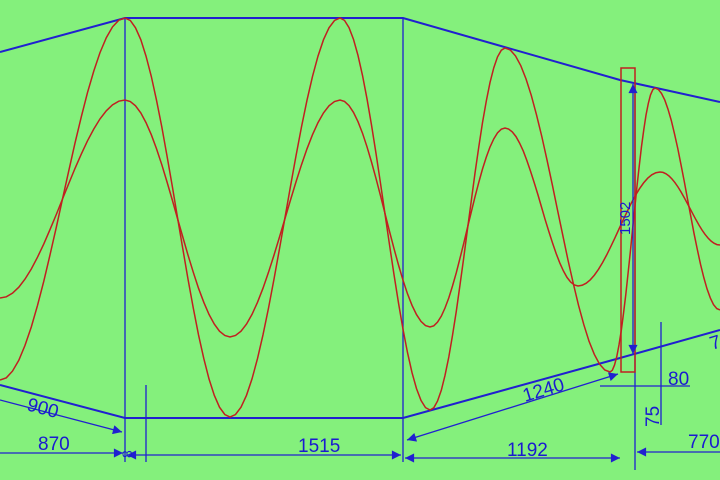  I want to click on dim-1240: 1240, so click(543, 390).